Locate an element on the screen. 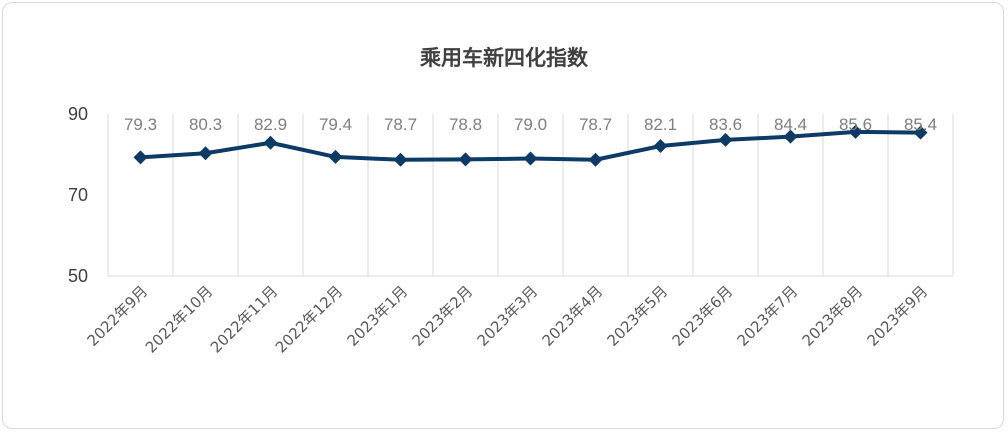  x-tick-label: 2023年2月 is located at coordinates (443, 316).